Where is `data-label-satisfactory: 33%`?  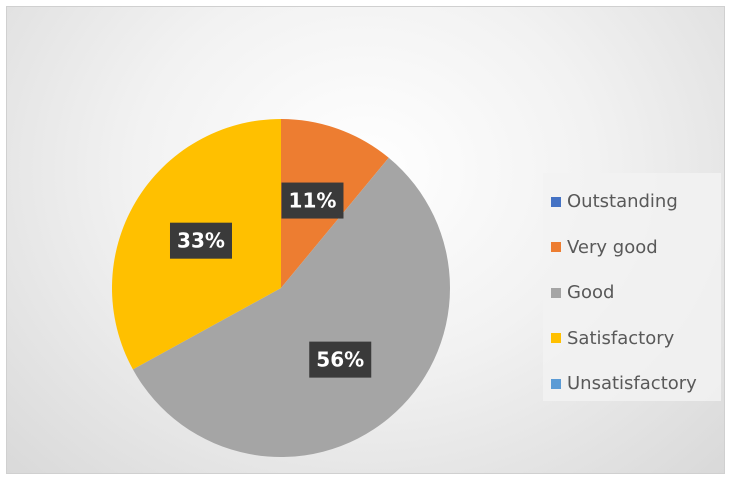 data-label-satisfactory: 33% is located at coordinates (200, 240).